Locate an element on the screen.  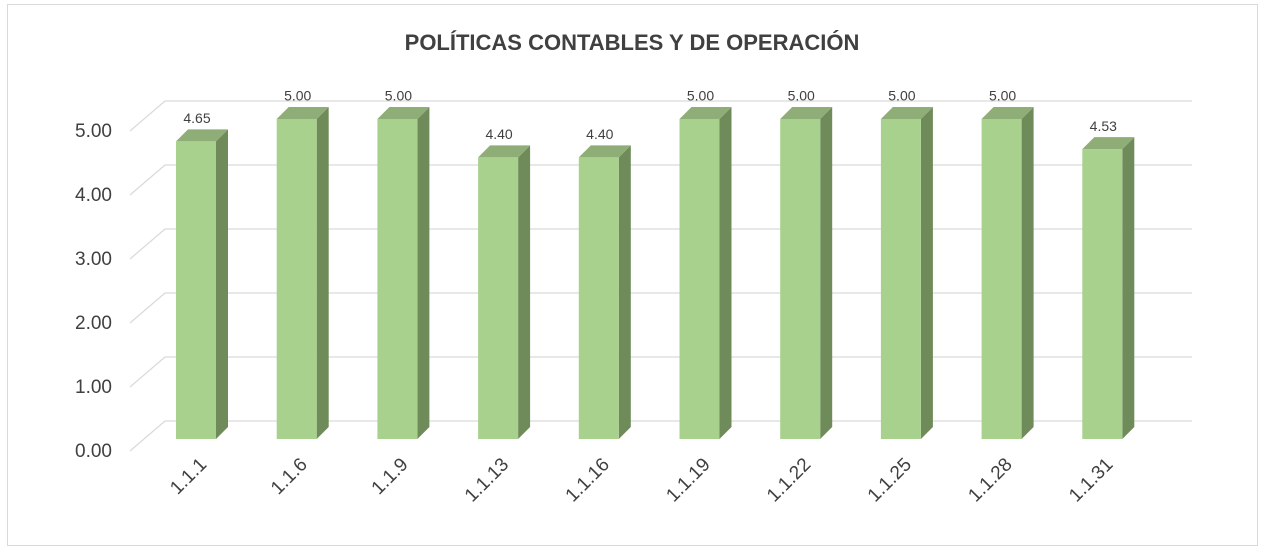
chart-title: POLÍTICAS CONTABLES Y DE OPERACIÓN is located at coordinates (632, 42).